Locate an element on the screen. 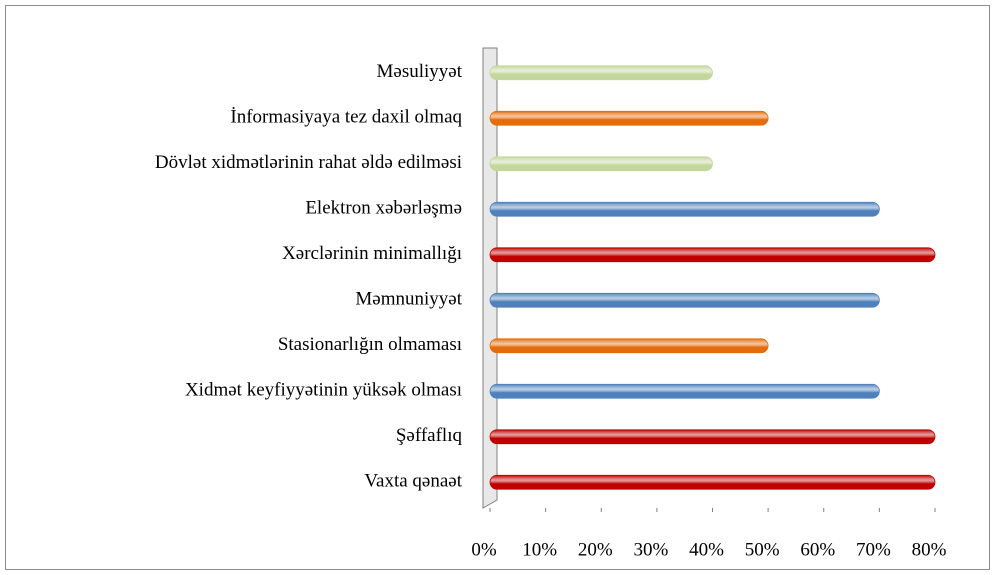 The width and height of the screenshot is (995, 575). y-tick-label: Dövlət xidmətlərinin rahat əldə edilməsi is located at coordinates (308, 162).